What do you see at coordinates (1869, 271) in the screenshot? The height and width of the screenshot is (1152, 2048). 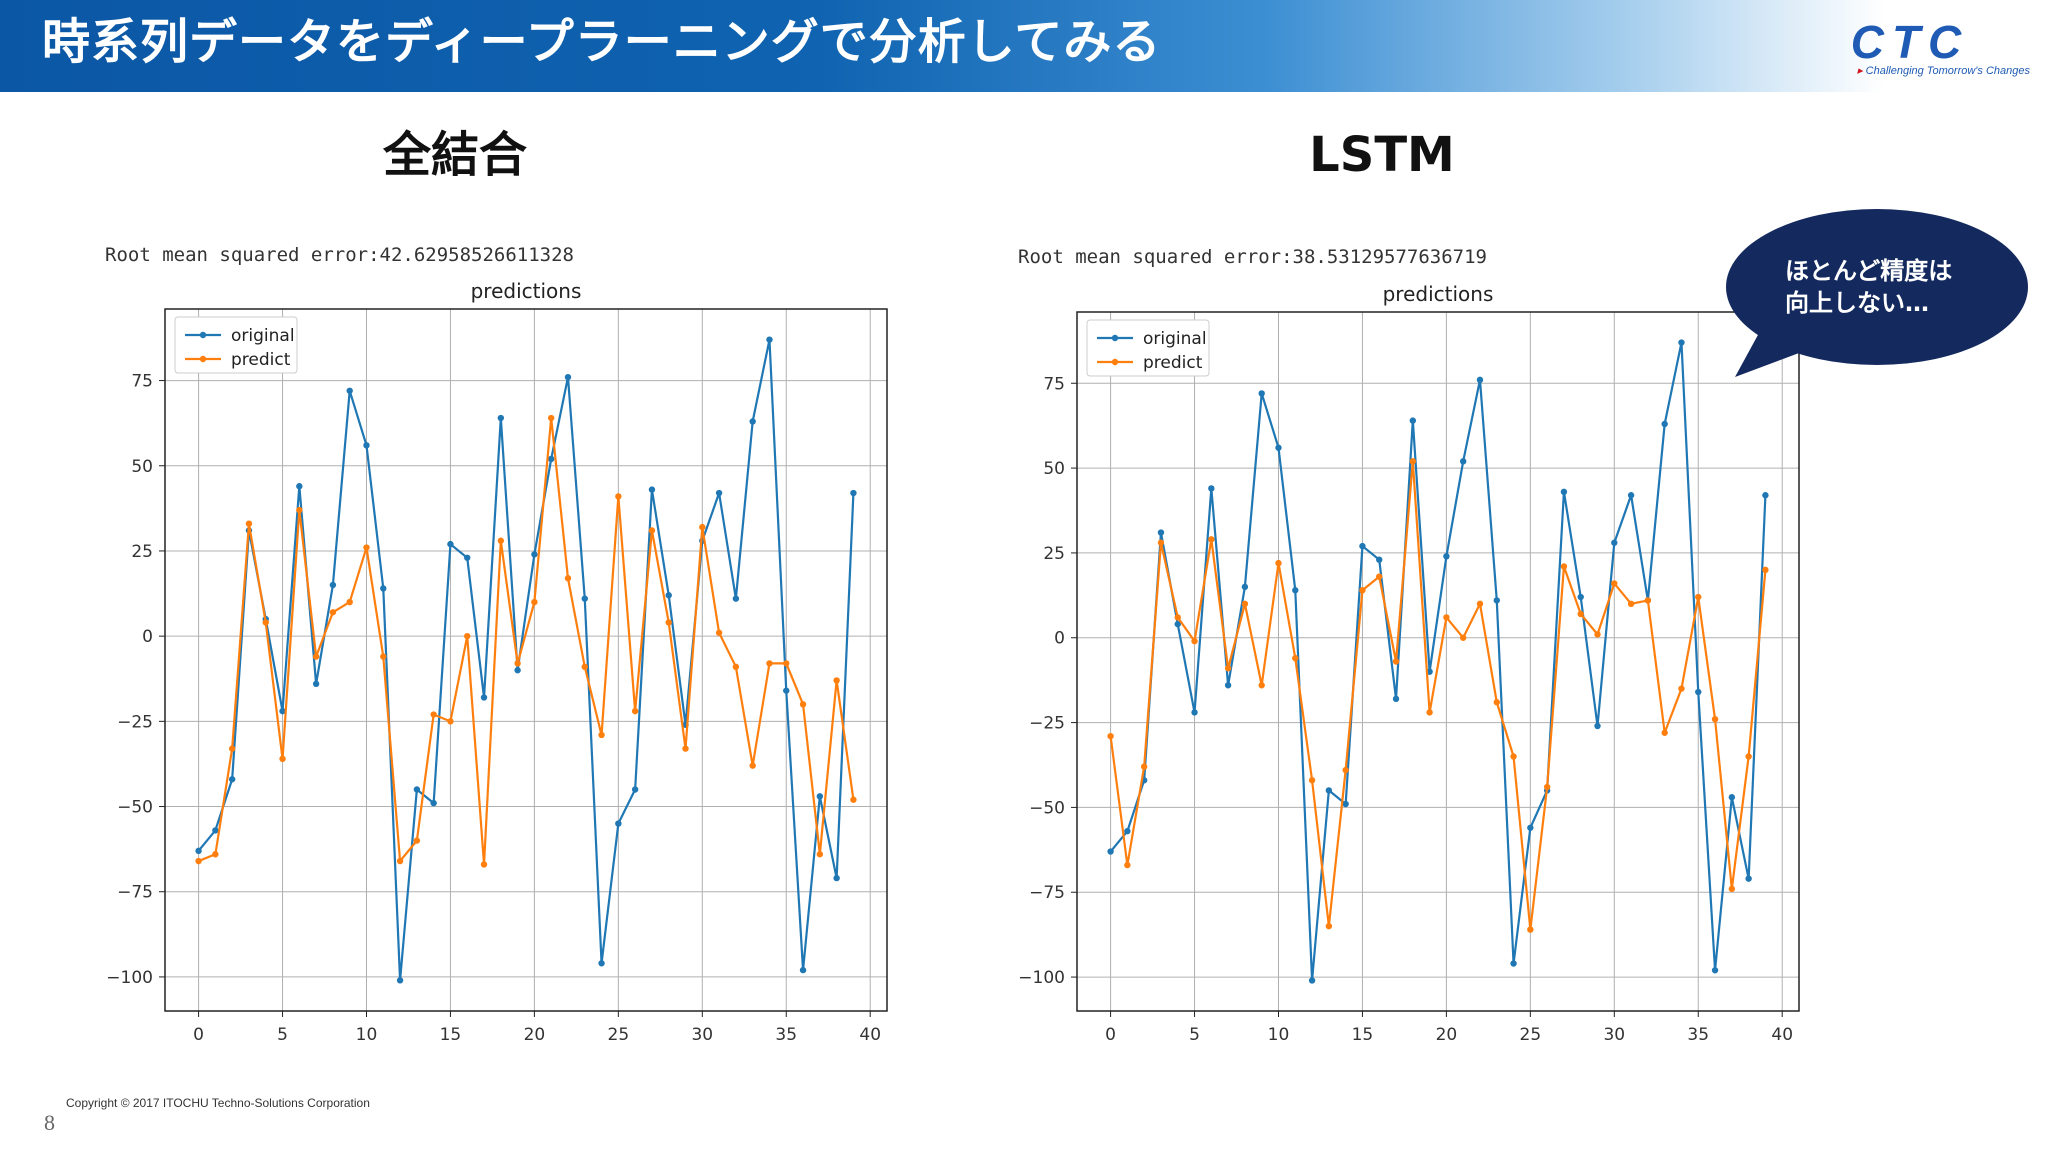 I see `callout-line-1: ほとんど精度は` at bounding box center [1869, 271].